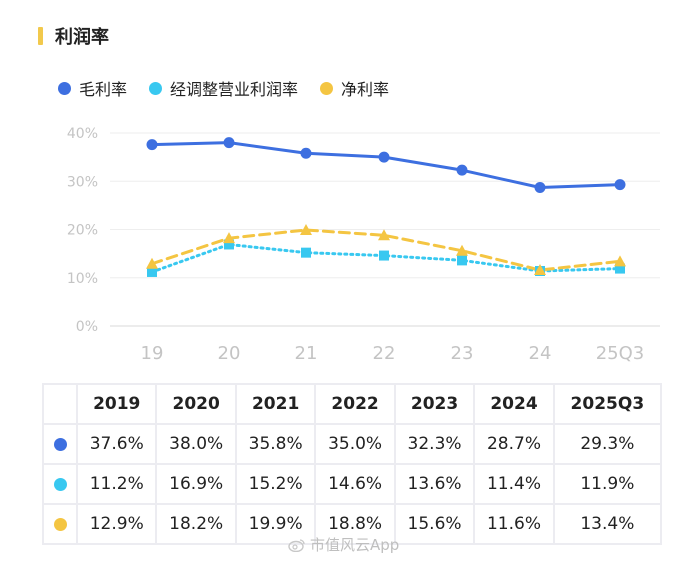  What do you see at coordinates (355, 404) in the screenshot?
I see `table-header-cell: 2022` at bounding box center [355, 404].